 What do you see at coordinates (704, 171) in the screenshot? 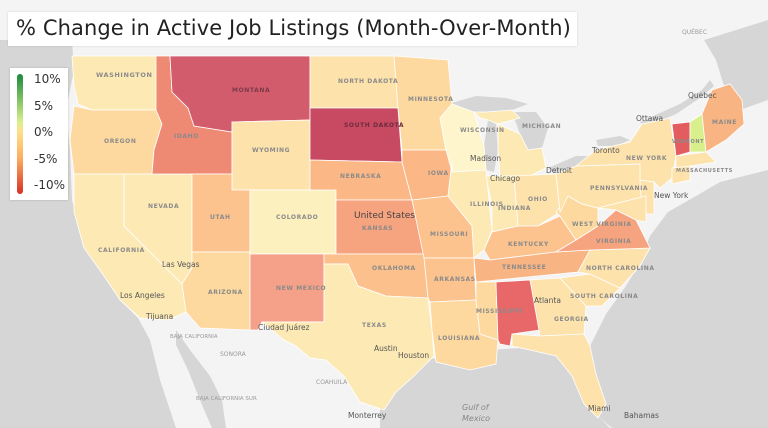
I see `label-massachusetts: MASSACHUSETTS` at bounding box center [704, 171].